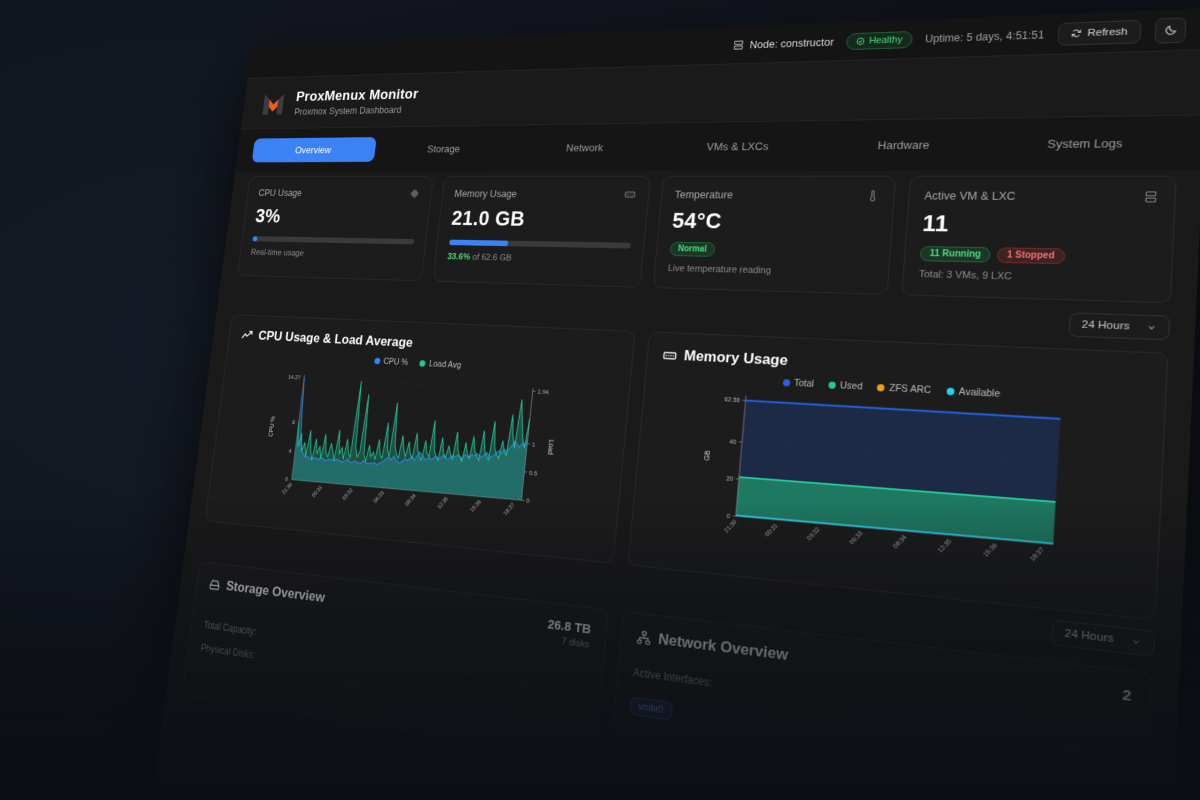 The image size is (1200, 800). Describe the element at coordinates (534, 445) in the screenshot. I see `svg-text: 1` at that location.